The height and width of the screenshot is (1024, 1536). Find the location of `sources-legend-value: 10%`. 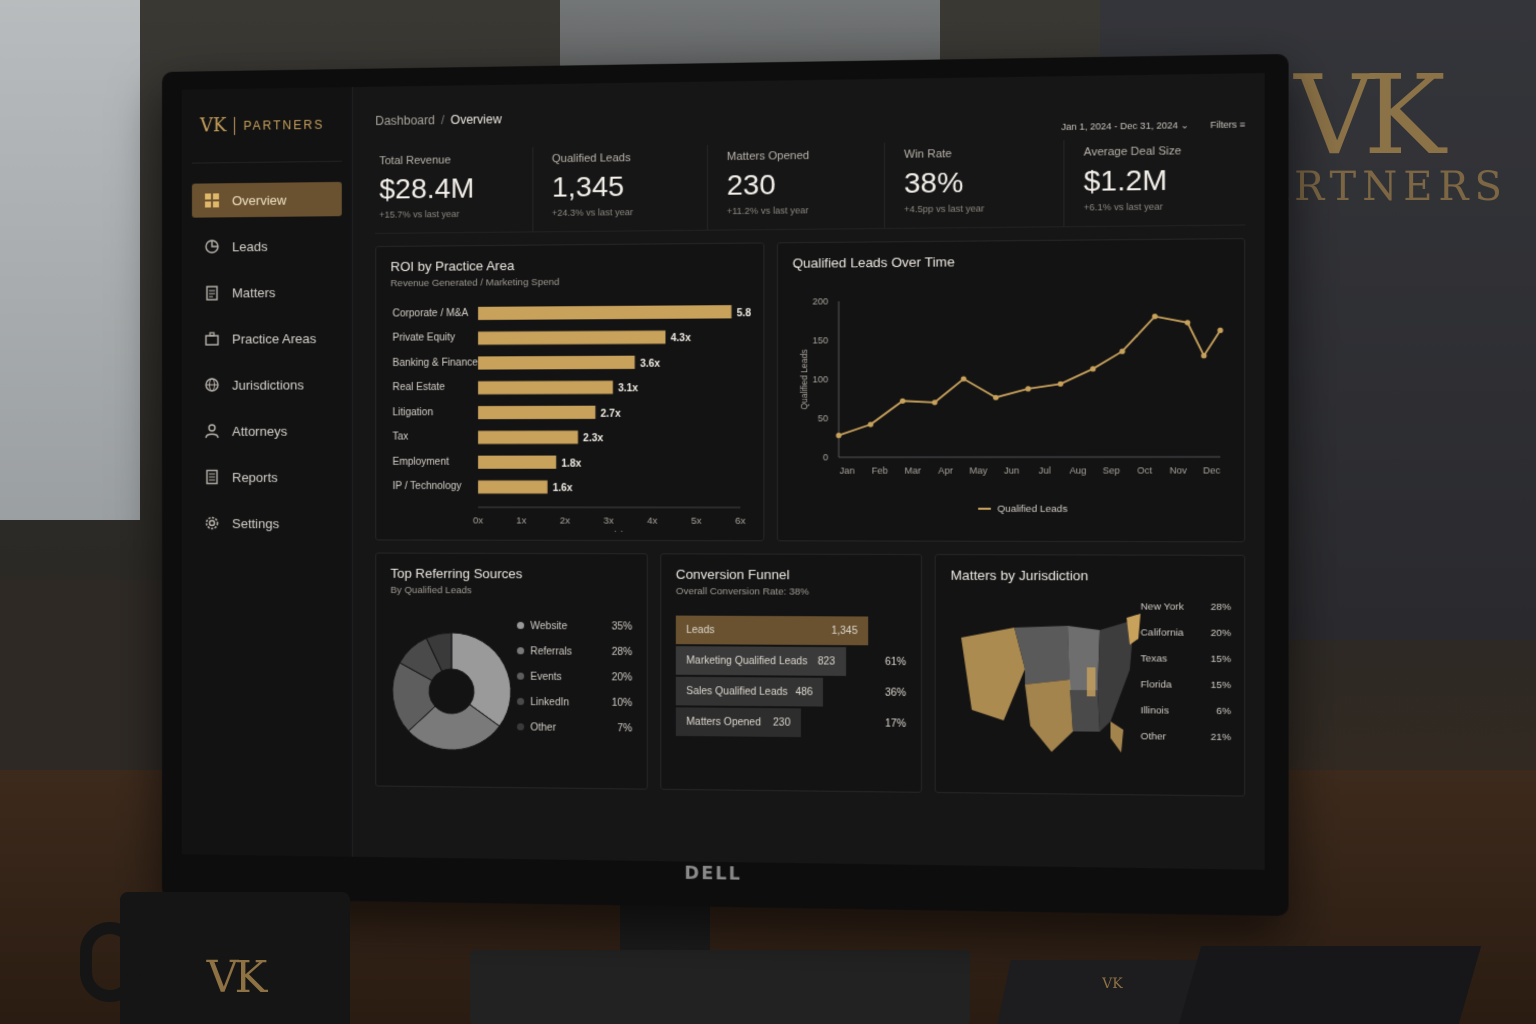

sources-legend-value: 10% is located at coordinates (622, 703).